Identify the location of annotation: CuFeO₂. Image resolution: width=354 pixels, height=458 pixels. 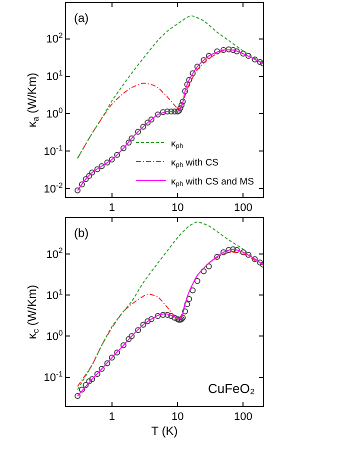
(231, 388).